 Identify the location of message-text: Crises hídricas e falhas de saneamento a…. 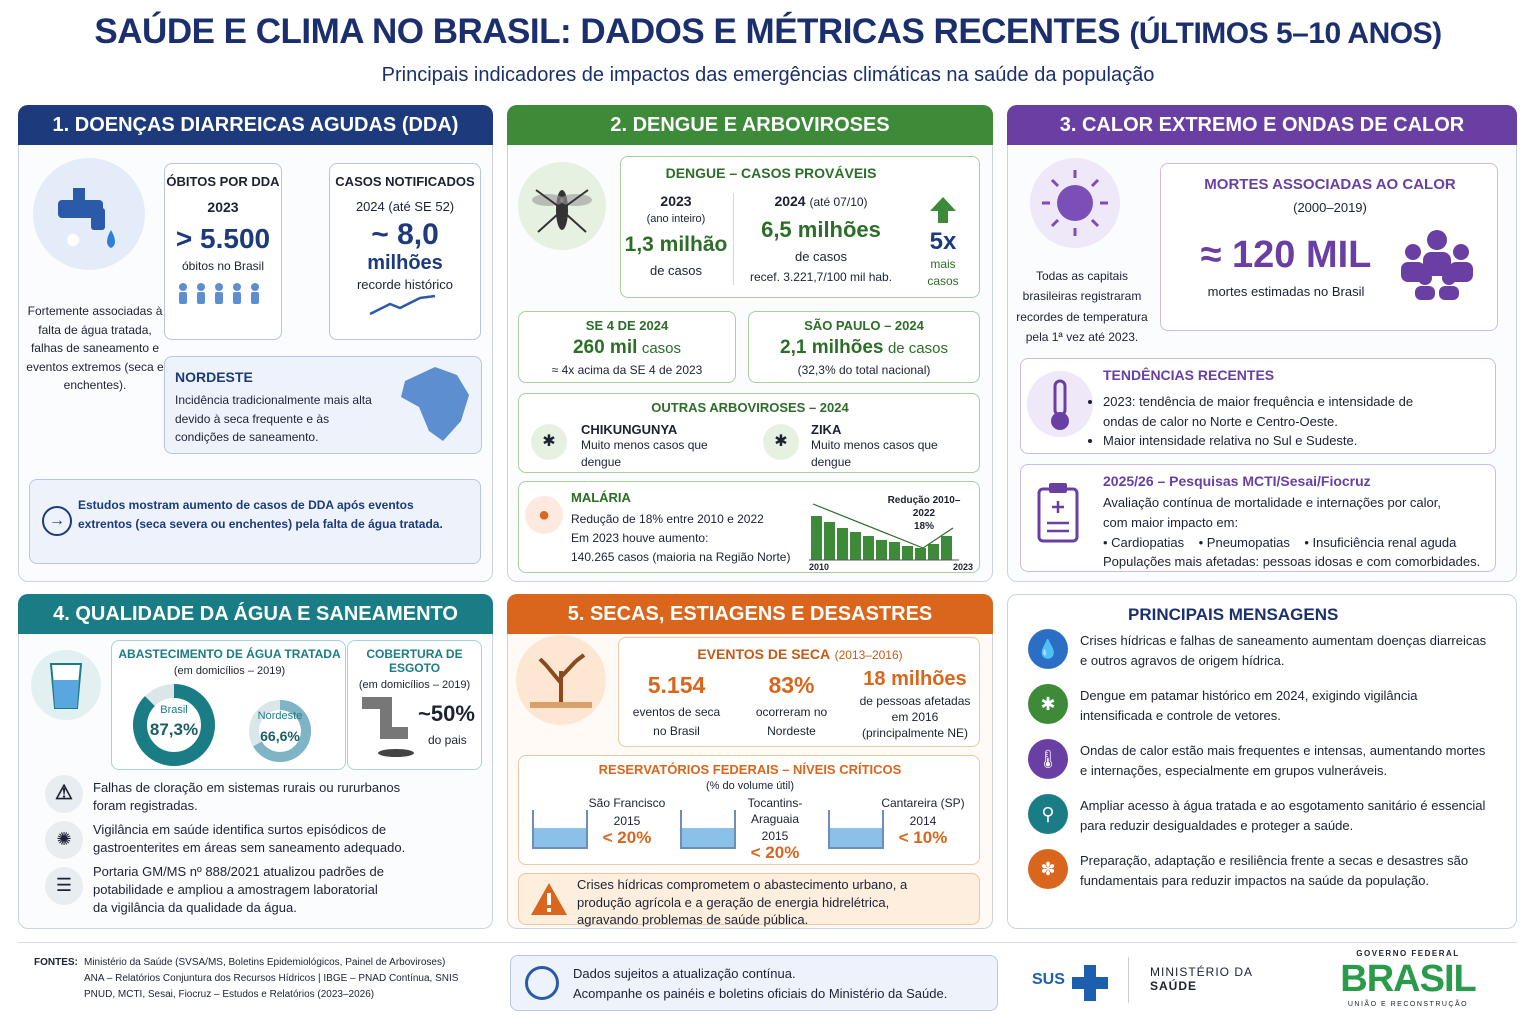
(1283, 650).